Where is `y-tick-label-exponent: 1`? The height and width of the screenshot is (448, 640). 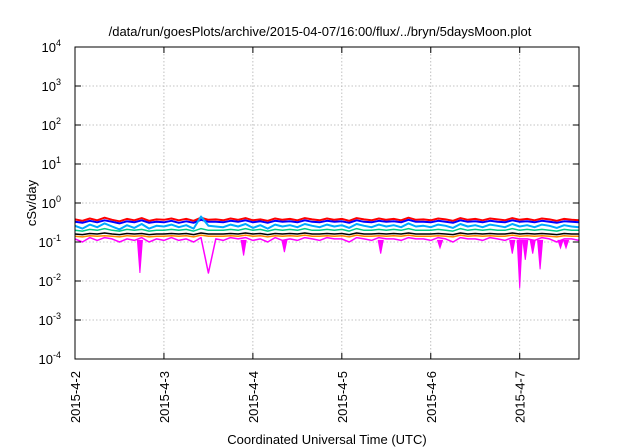
y-tick-label-exponent: 1 is located at coordinates (58, 160).